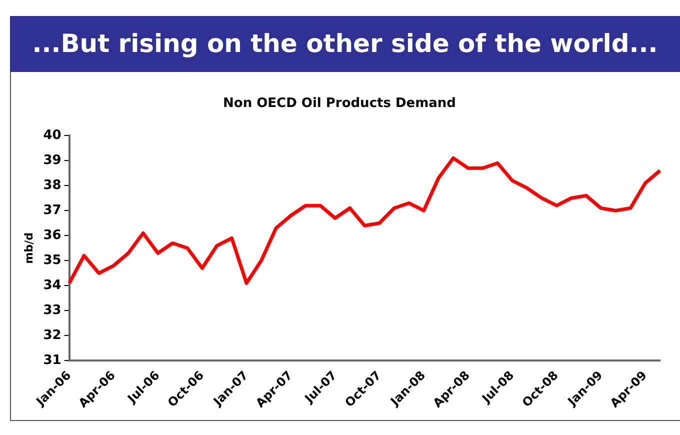  I want to click on y-tick-label: 36, so click(52, 236).